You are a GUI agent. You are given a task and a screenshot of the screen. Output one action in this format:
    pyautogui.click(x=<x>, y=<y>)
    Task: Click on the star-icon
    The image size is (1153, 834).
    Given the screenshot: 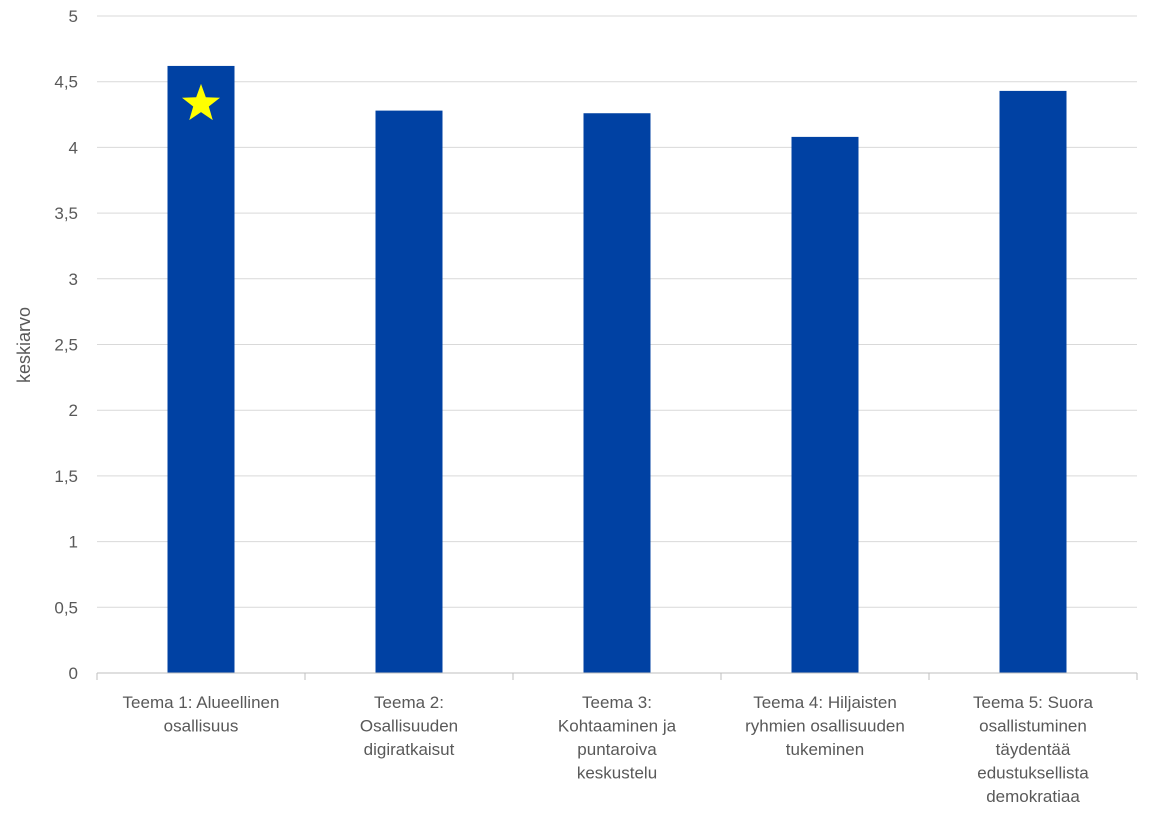 What is the action you would take?
    pyautogui.click(x=201, y=102)
    